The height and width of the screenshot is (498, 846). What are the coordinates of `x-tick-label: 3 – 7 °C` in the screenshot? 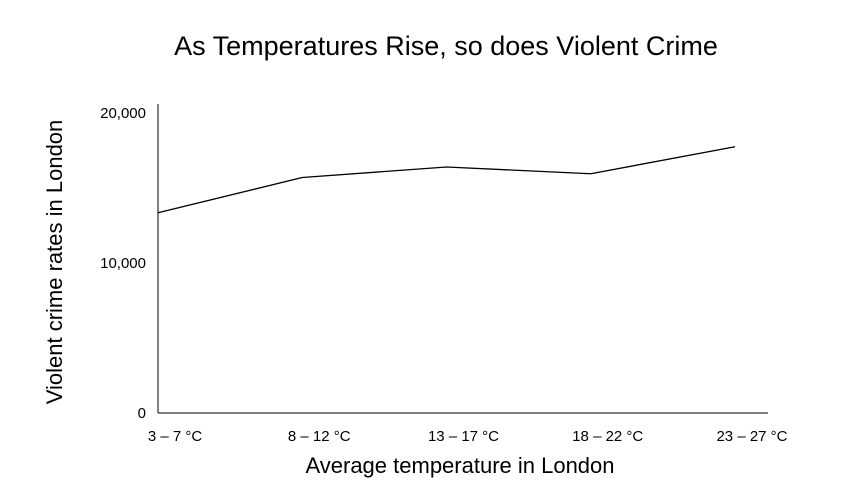 It's located at (175, 436).